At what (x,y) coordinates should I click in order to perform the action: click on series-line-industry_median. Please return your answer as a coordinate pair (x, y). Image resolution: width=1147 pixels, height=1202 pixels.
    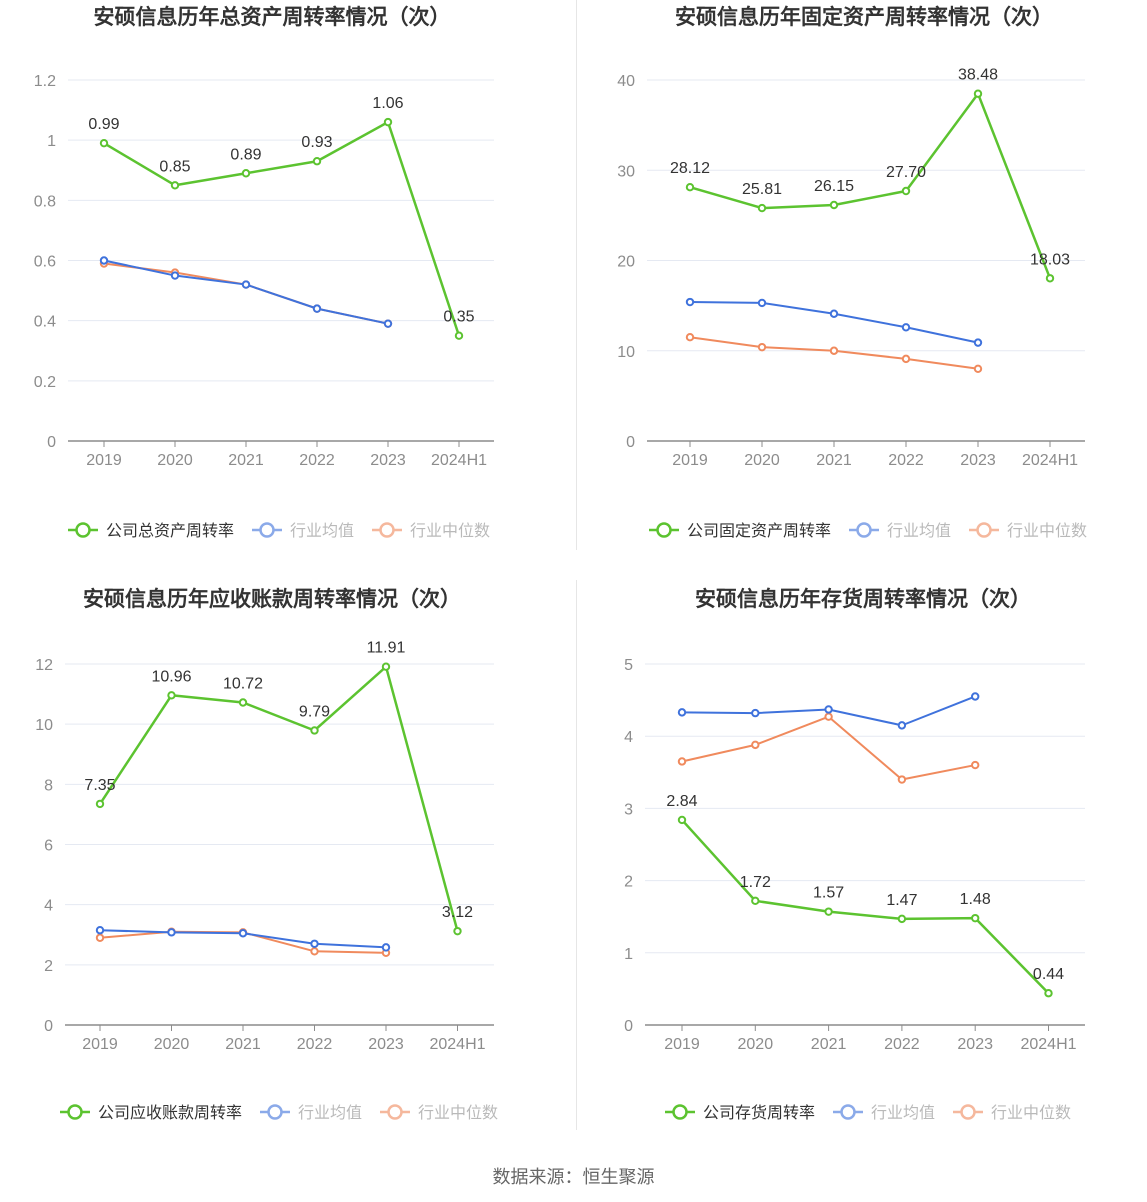
    Looking at the image, I should click on (828, 748).